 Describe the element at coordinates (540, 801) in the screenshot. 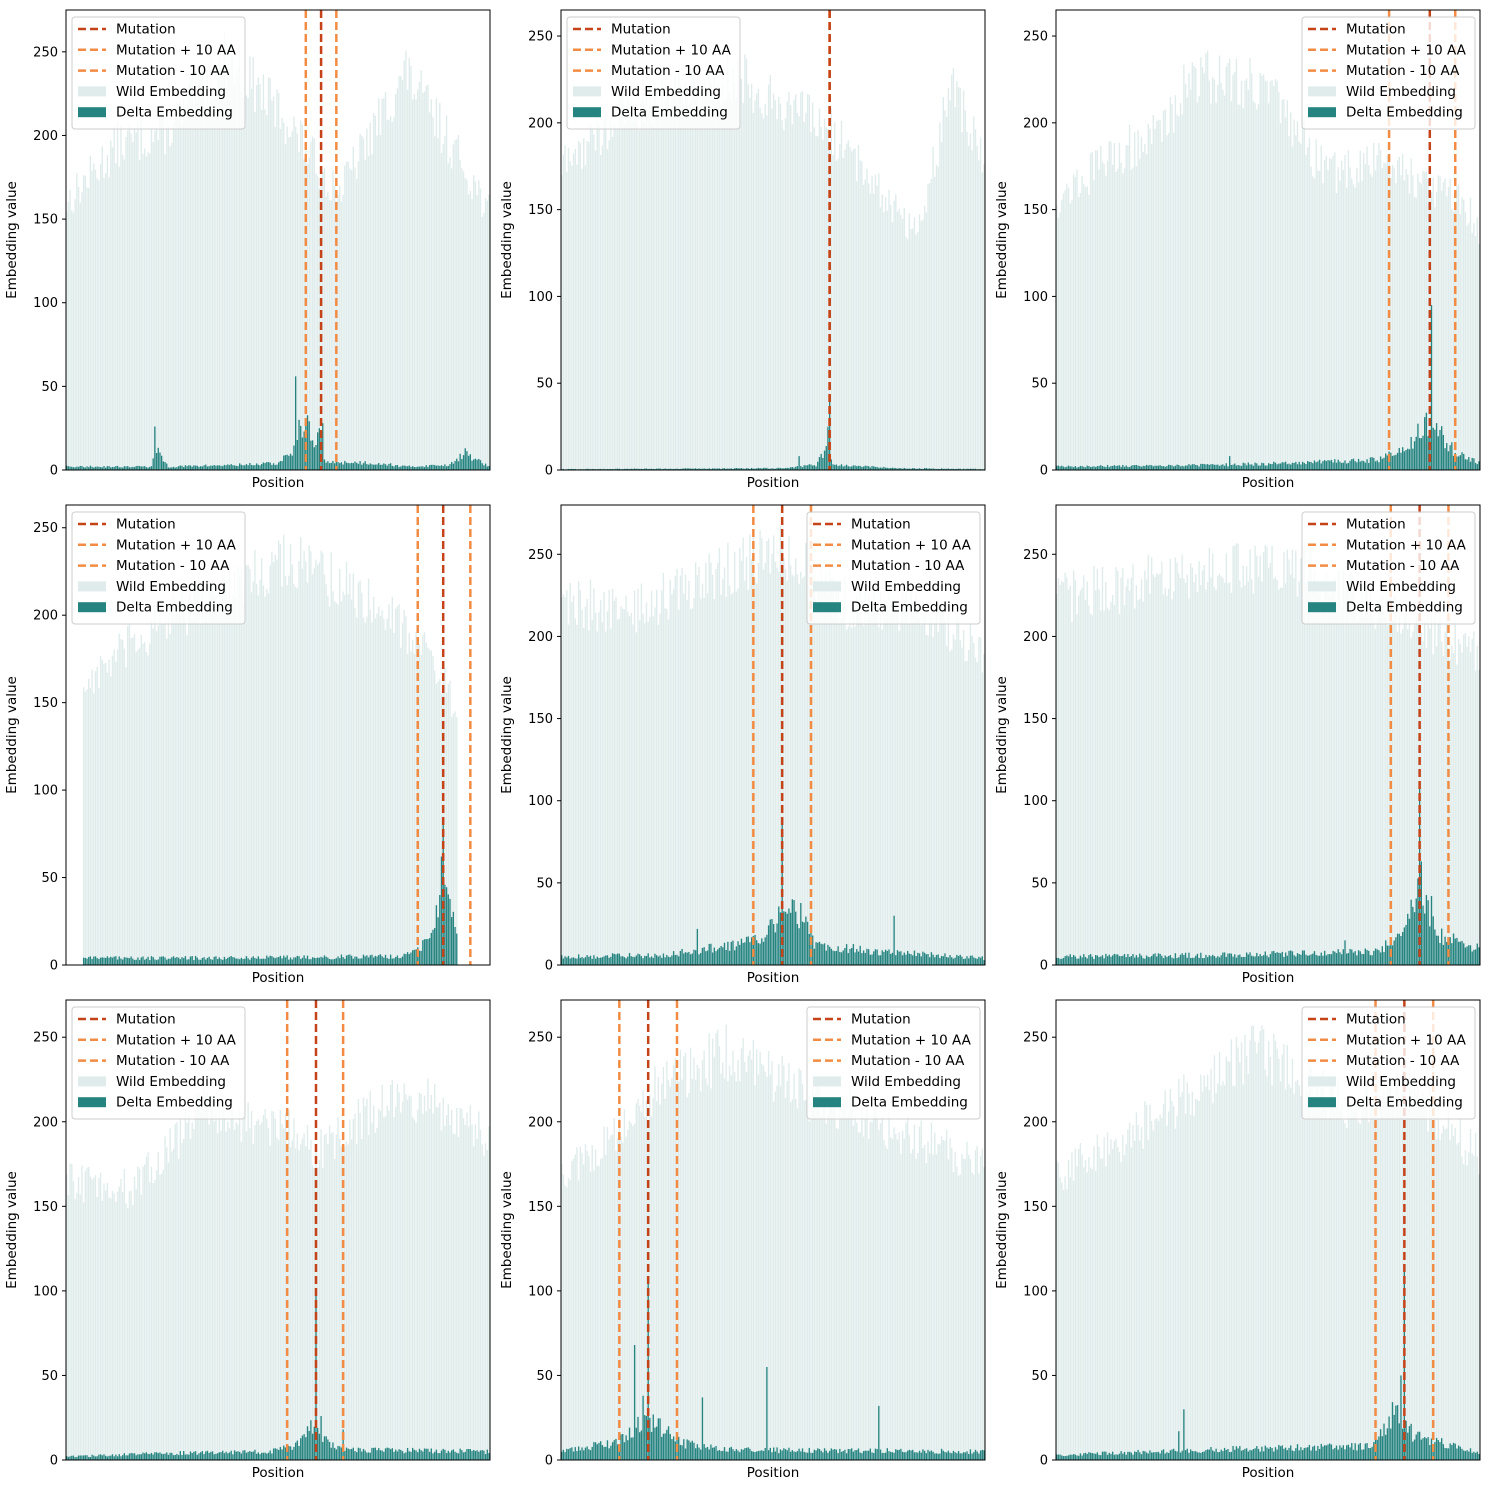

I see `y-tick-label: 100` at that location.